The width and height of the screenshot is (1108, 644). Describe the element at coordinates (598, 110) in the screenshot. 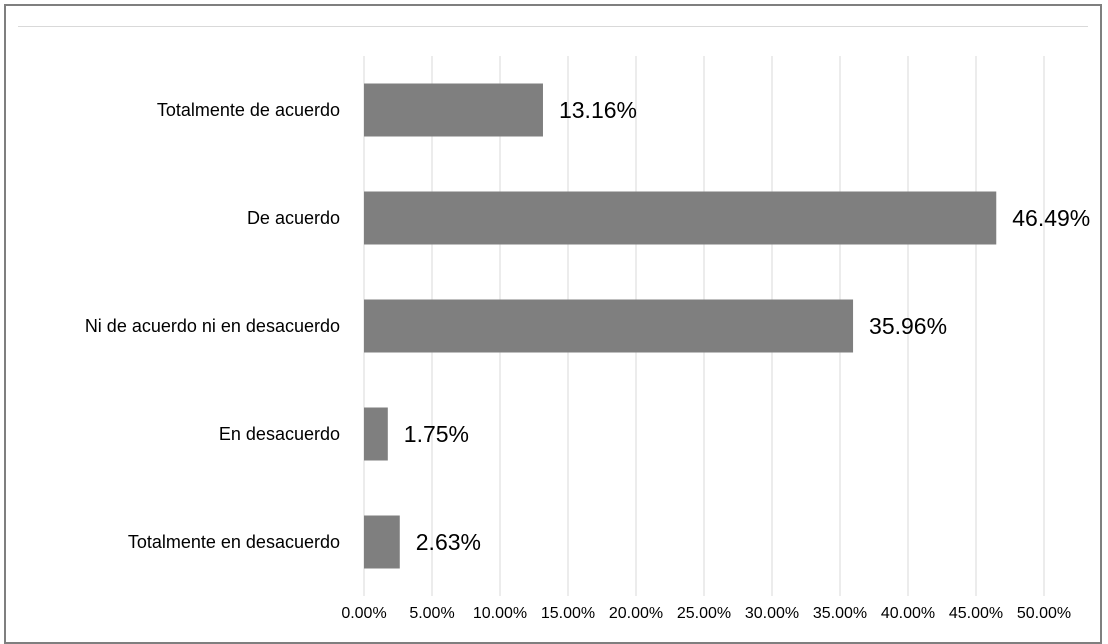

I see `data-label: 13.16%` at that location.